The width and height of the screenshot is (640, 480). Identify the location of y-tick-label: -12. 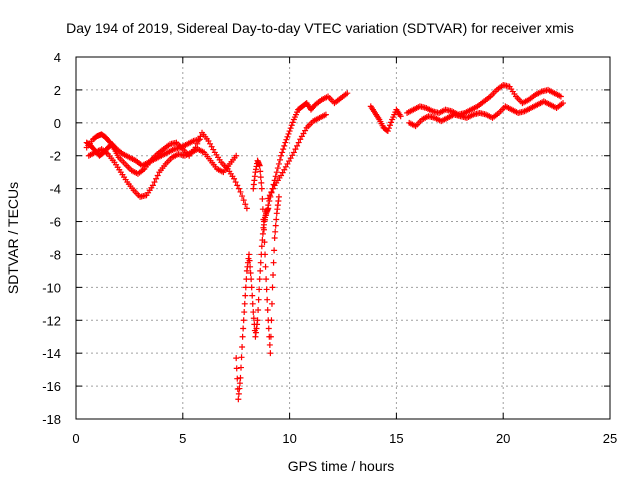
(51, 320).